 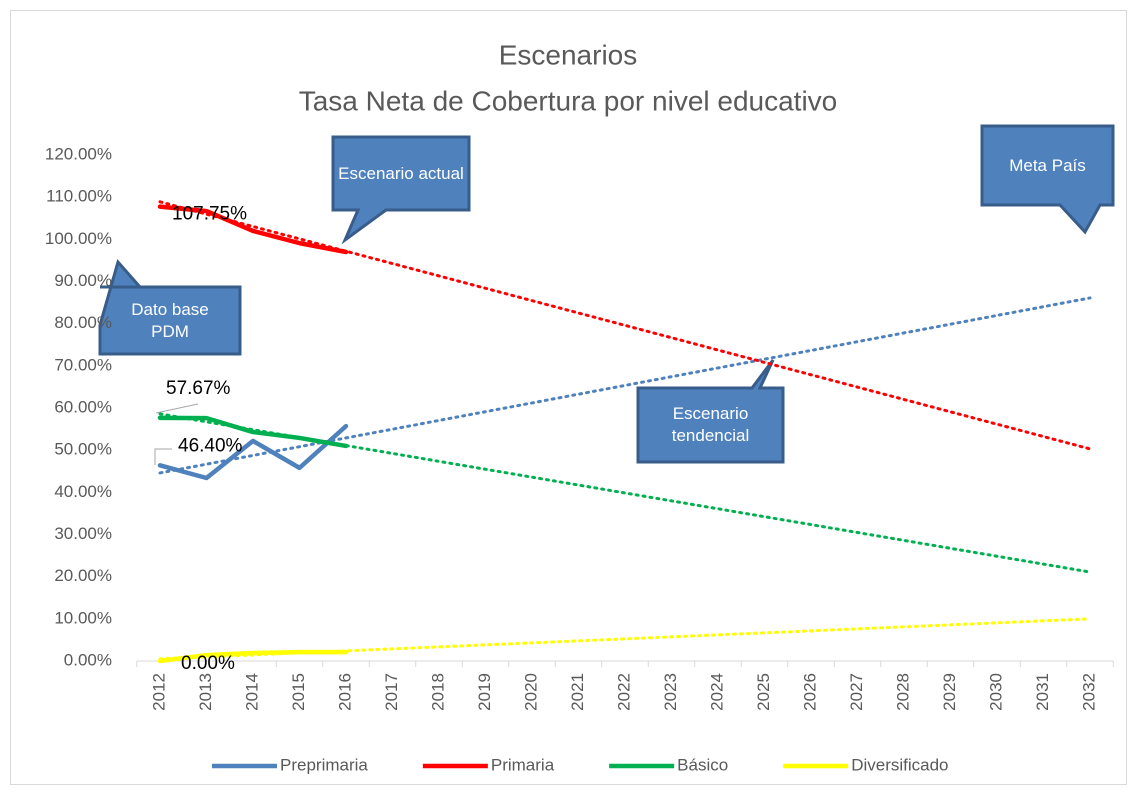 What do you see at coordinates (83, 322) in the screenshot?
I see `y-tick-label: 80.00%` at bounding box center [83, 322].